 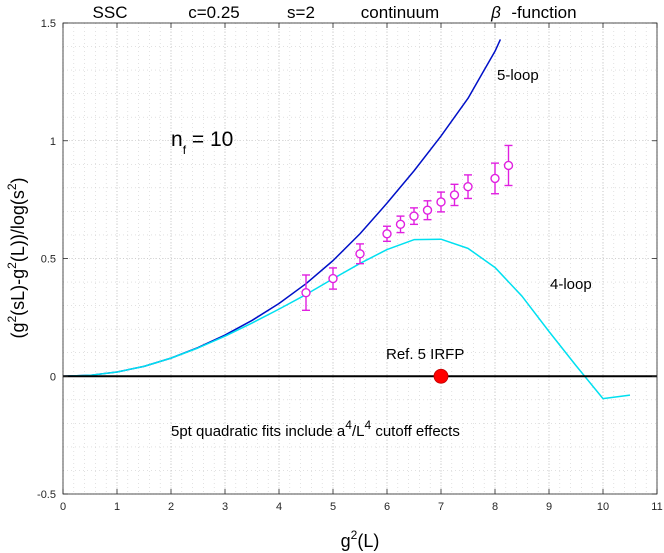 What do you see at coordinates (171, 507) in the screenshot?
I see `x-tick-label: 2` at bounding box center [171, 507].